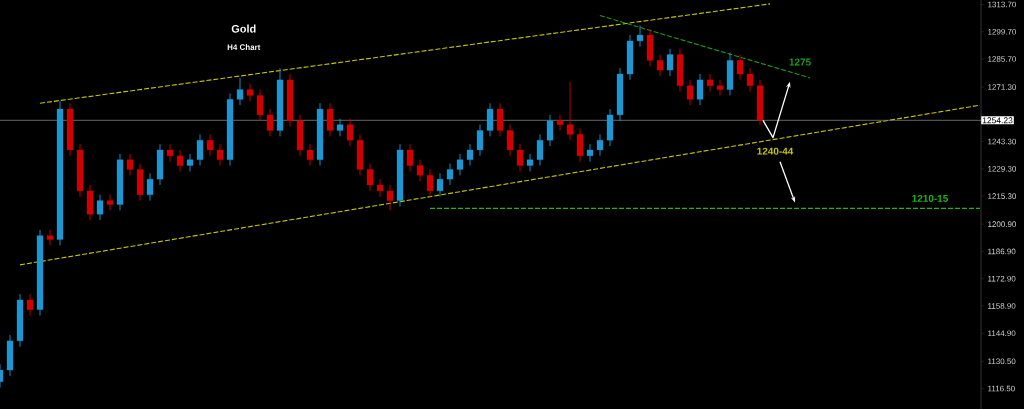 This screenshot has height=409, width=1024. I want to click on series-label: 1275, so click(800, 62).